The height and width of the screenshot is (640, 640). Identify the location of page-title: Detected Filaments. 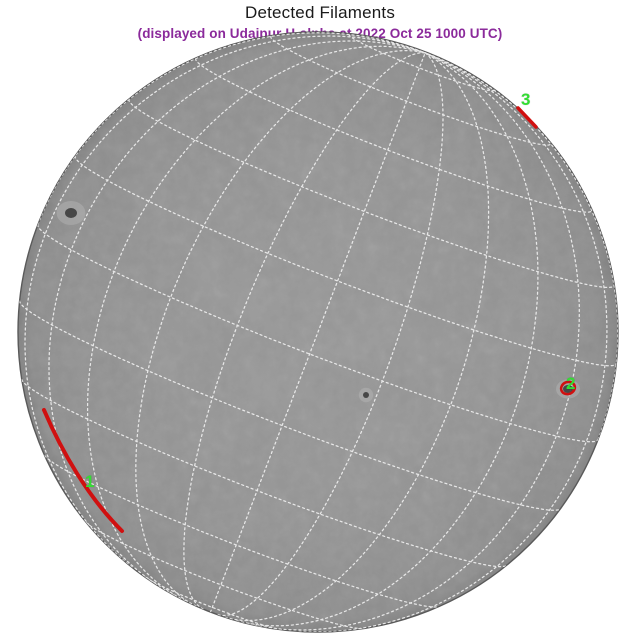
(320, 12).